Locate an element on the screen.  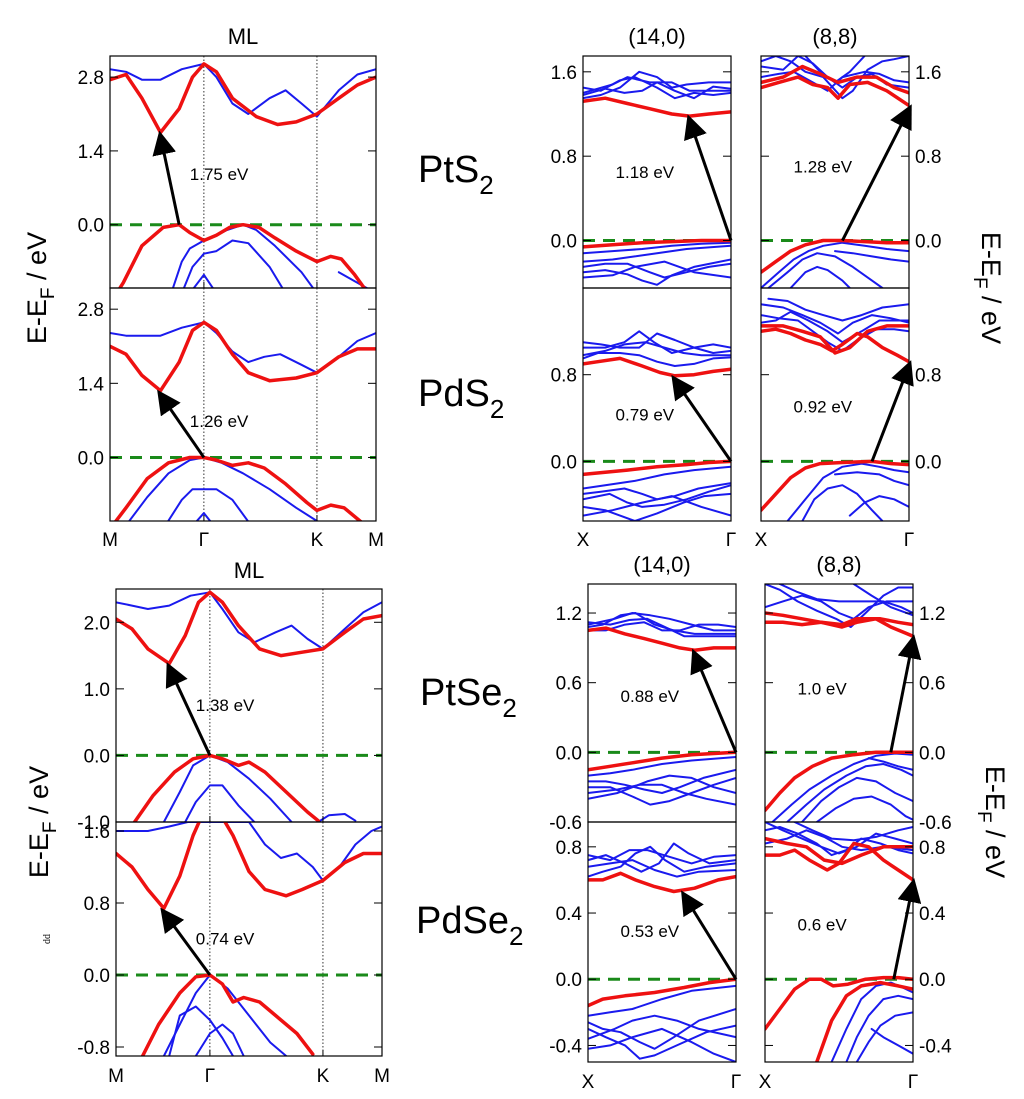
y-axis-label-bottom-right: E-EF / eV is located at coordinates (991, 822).